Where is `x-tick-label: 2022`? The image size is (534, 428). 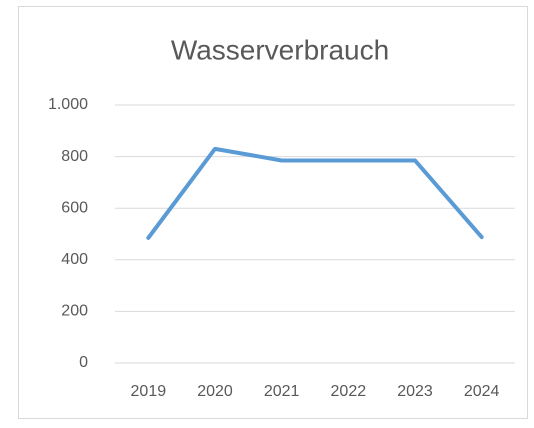 x-tick-label: 2022 is located at coordinates (349, 391).